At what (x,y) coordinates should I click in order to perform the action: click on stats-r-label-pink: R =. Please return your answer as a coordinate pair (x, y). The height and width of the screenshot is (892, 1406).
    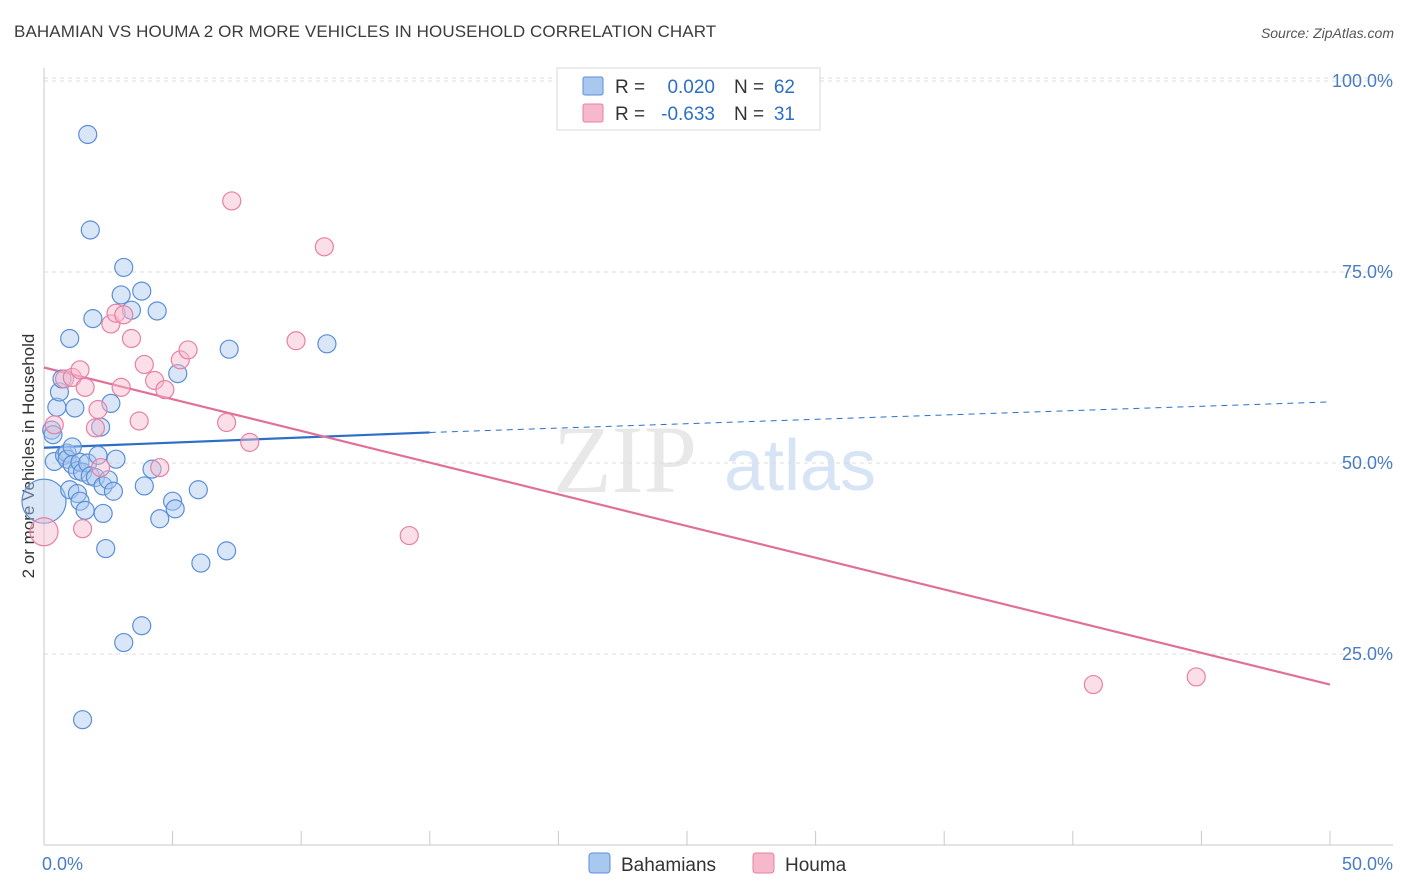
    Looking at the image, I should click on (630, 114).